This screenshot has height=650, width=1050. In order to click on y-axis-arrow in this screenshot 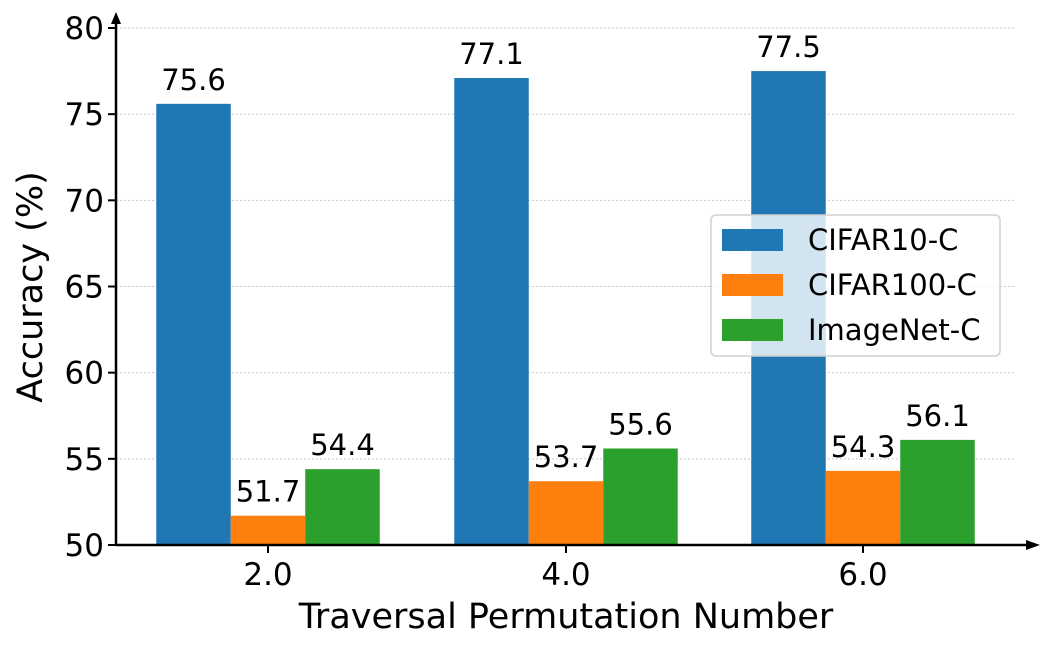, I will do `click(116, 18)`.